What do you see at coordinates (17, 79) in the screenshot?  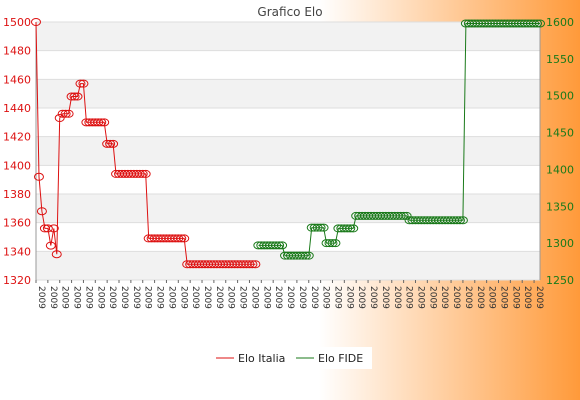 I see `left-tick-label: 1460` at bounding box center [17, 79].